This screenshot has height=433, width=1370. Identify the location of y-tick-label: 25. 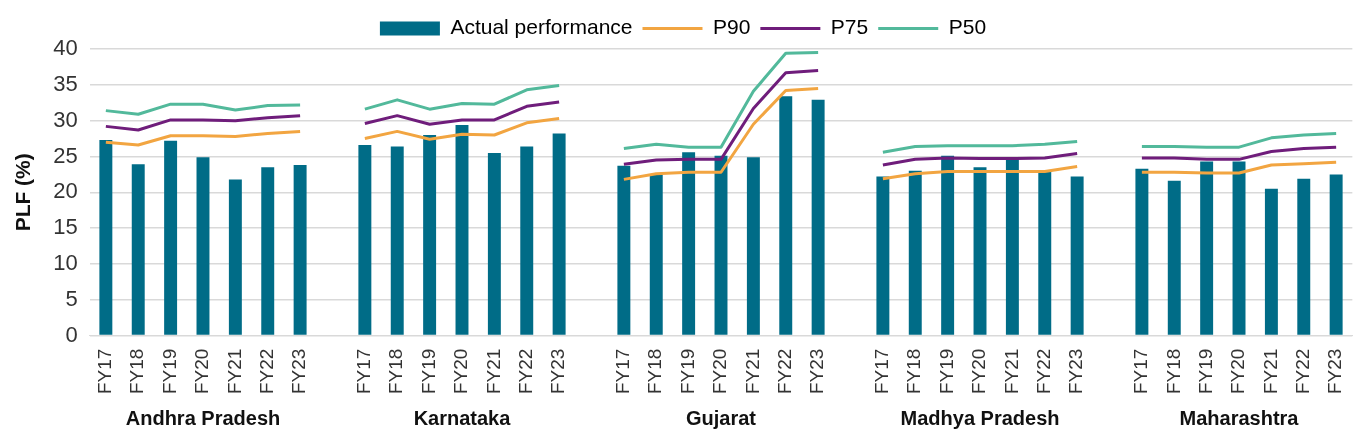
(65, 155).